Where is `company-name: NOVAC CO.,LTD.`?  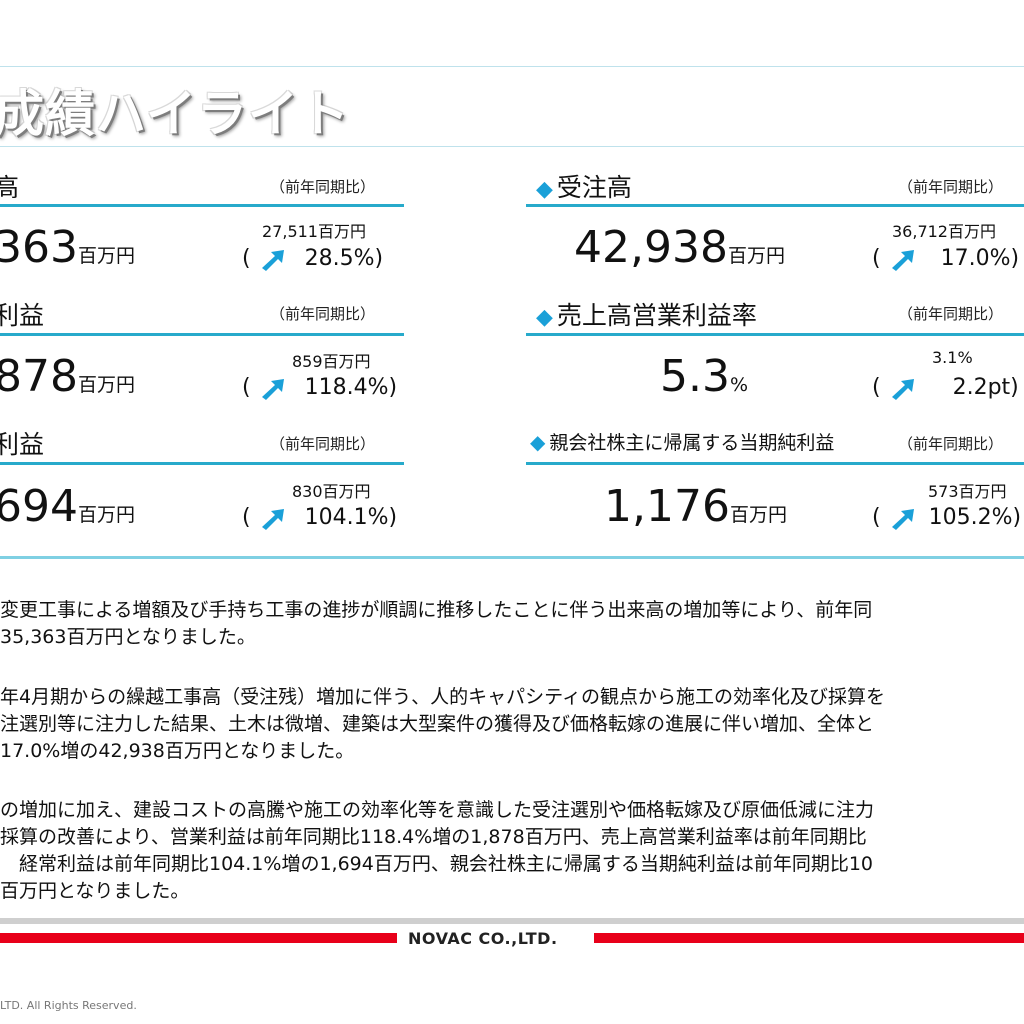 company-name: NOVAC CO.,LTD. is located at coordinates (483, 938).